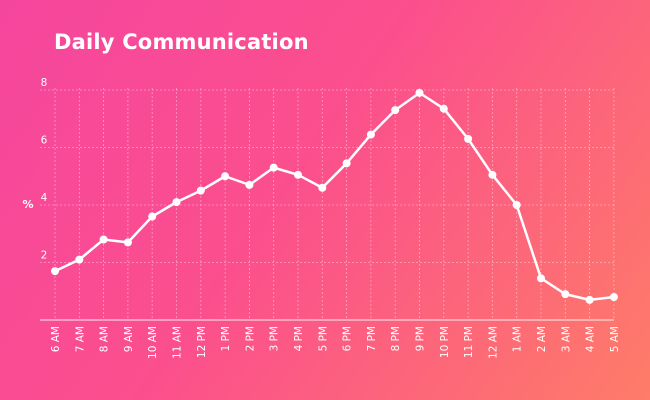 This screenshot has height=400, width=650. I want to click on chart-title: Daily Communication, so click(181, 42).